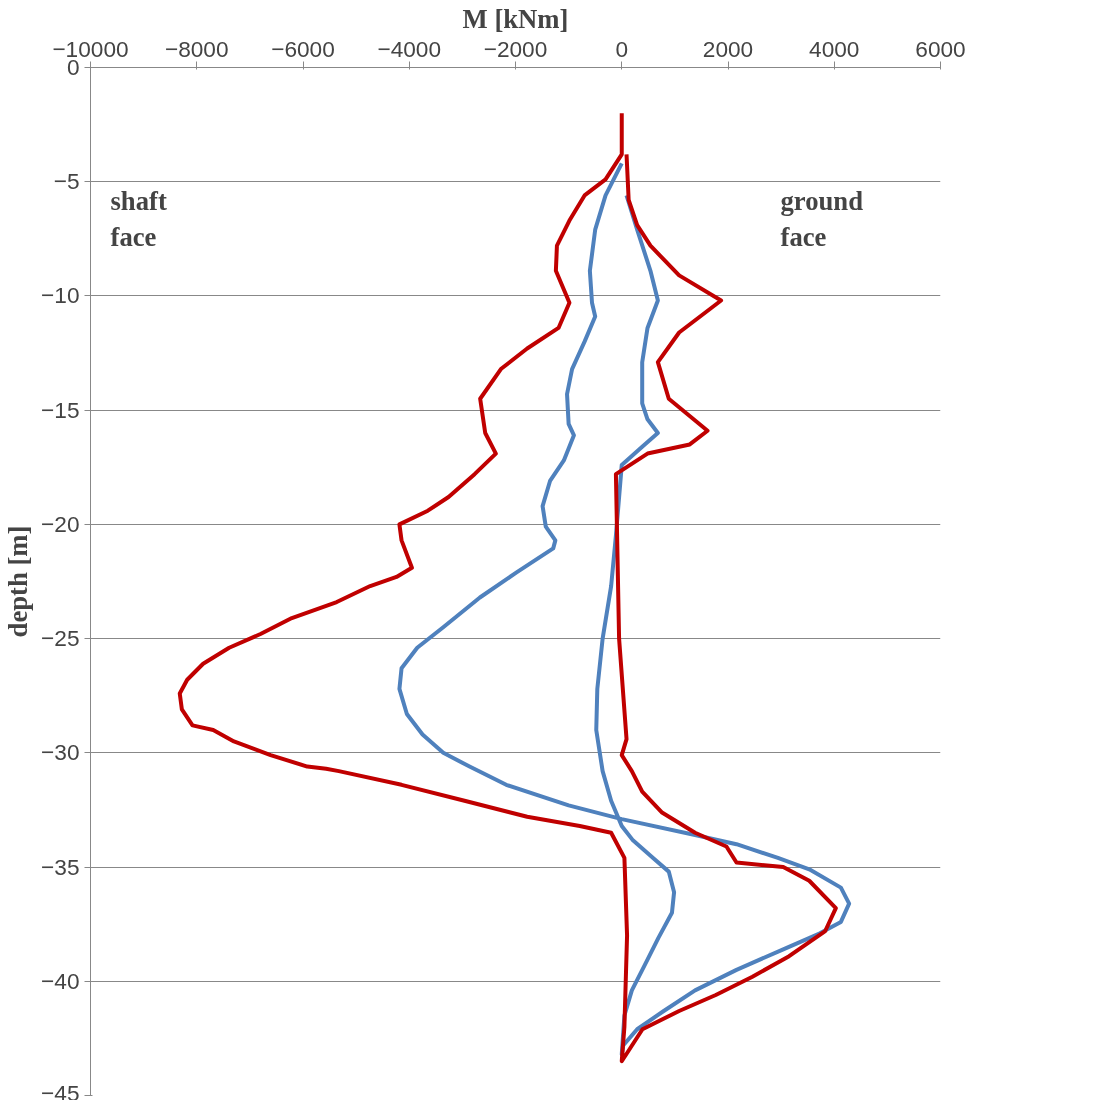 This screenshot has height=1117, width=1098. What do you see at coordinates (138, 219) in the screenshot?
I see `annotation: shaft face` at bounding box center [138, 219].